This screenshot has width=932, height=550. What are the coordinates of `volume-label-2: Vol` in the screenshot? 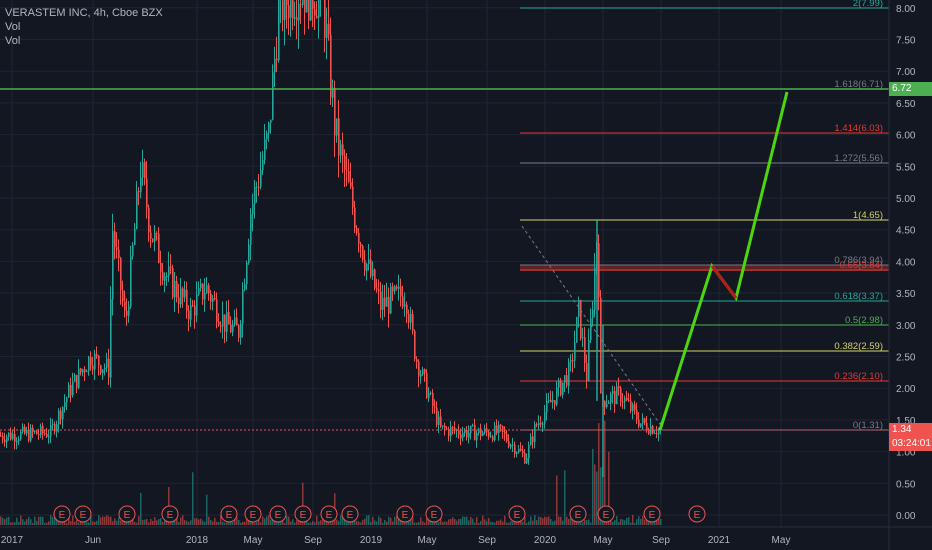 It's located at (13, 41).